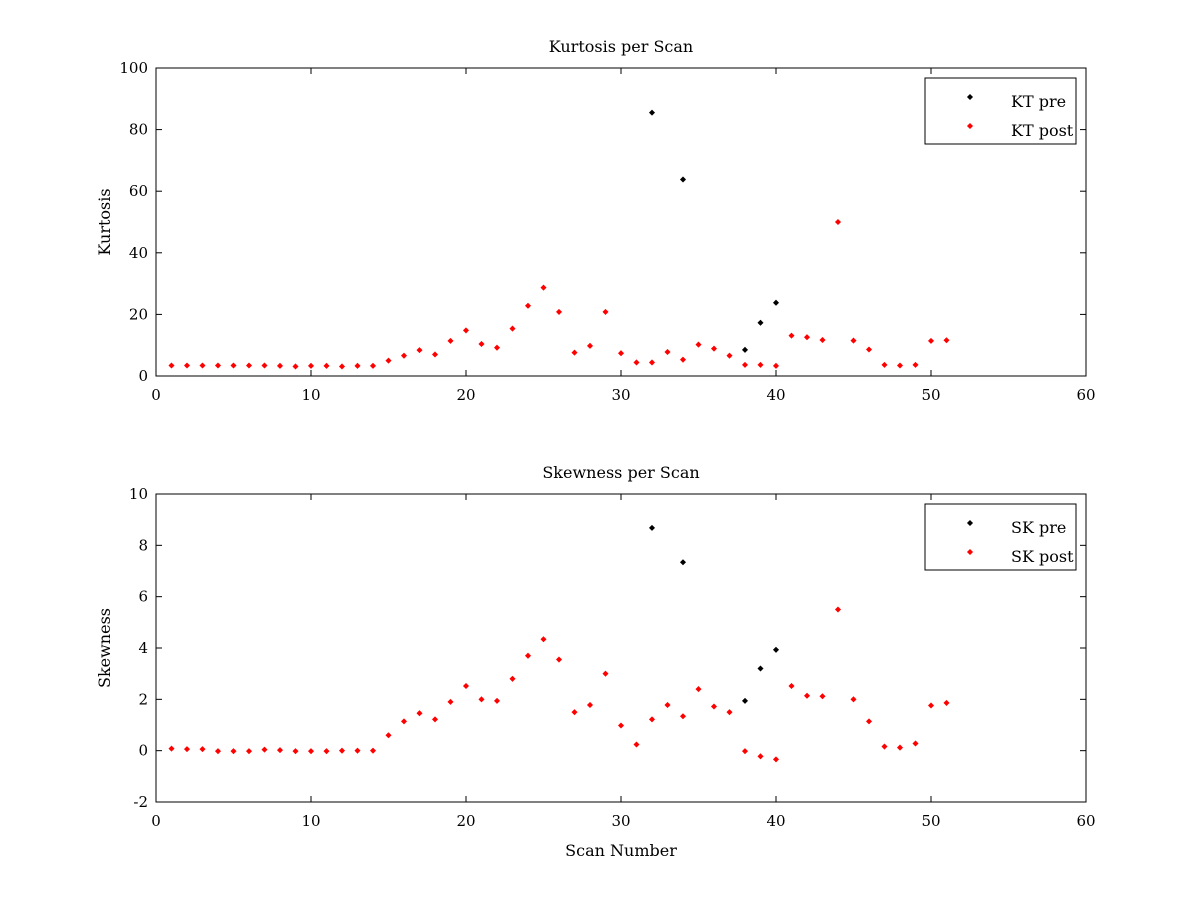  I want to click on series-sk-pre, so click(714, 614).